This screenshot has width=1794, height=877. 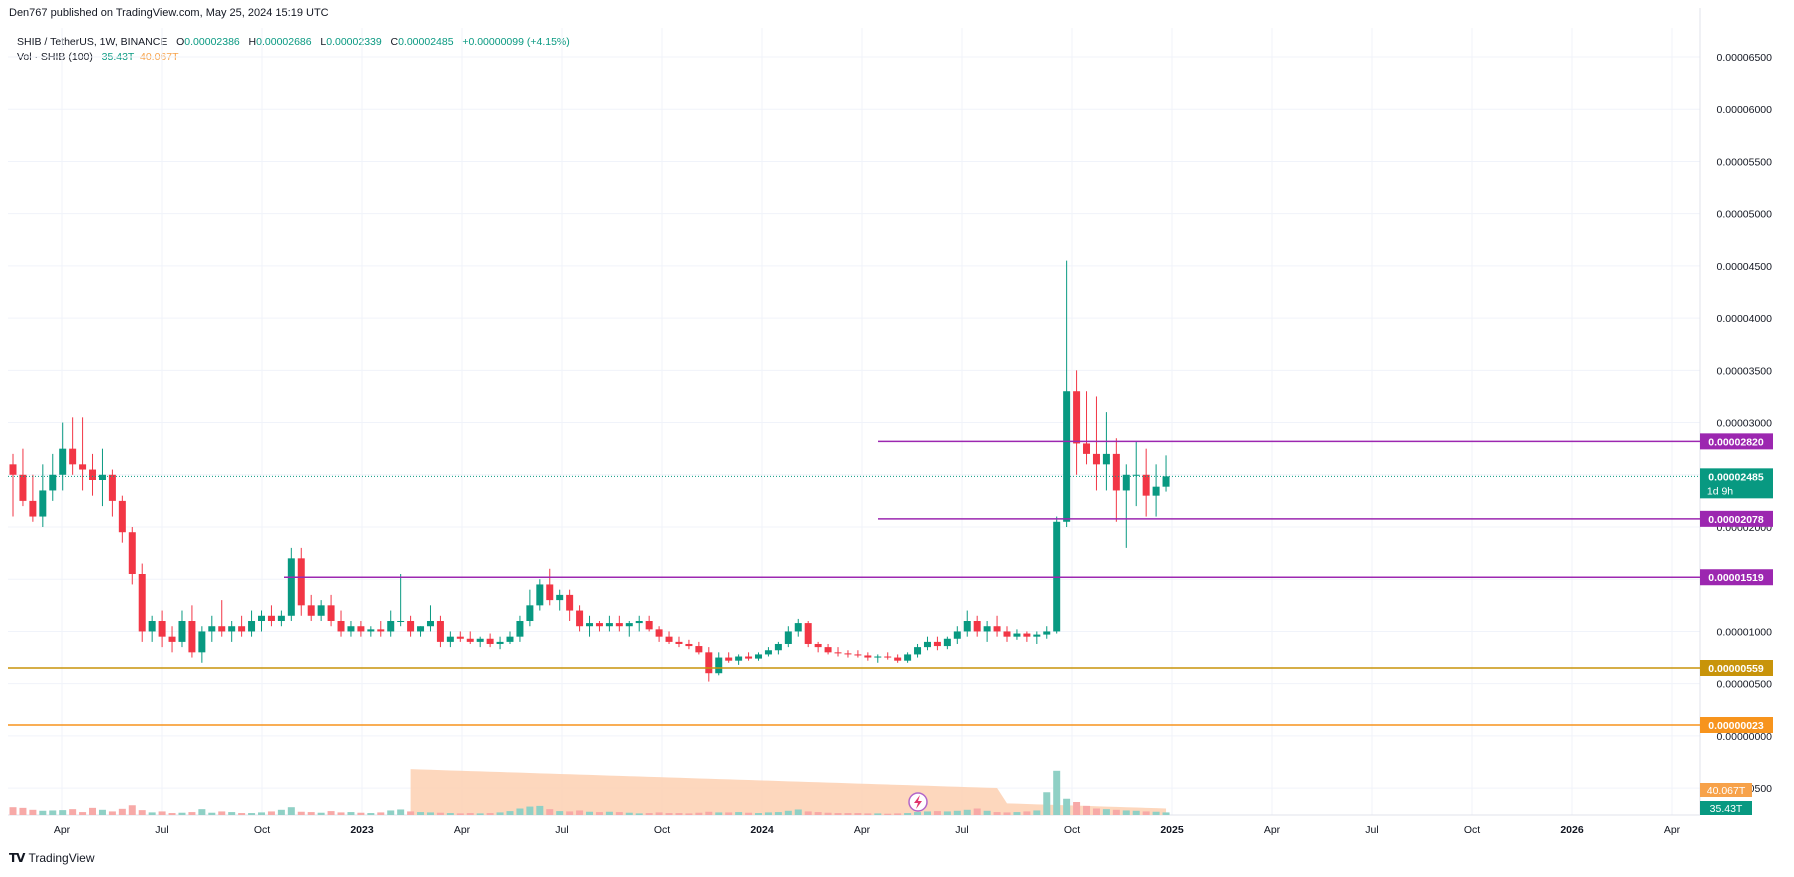 I want to click on legend-low-value: 0.00002339, so click(x=354, y=42).